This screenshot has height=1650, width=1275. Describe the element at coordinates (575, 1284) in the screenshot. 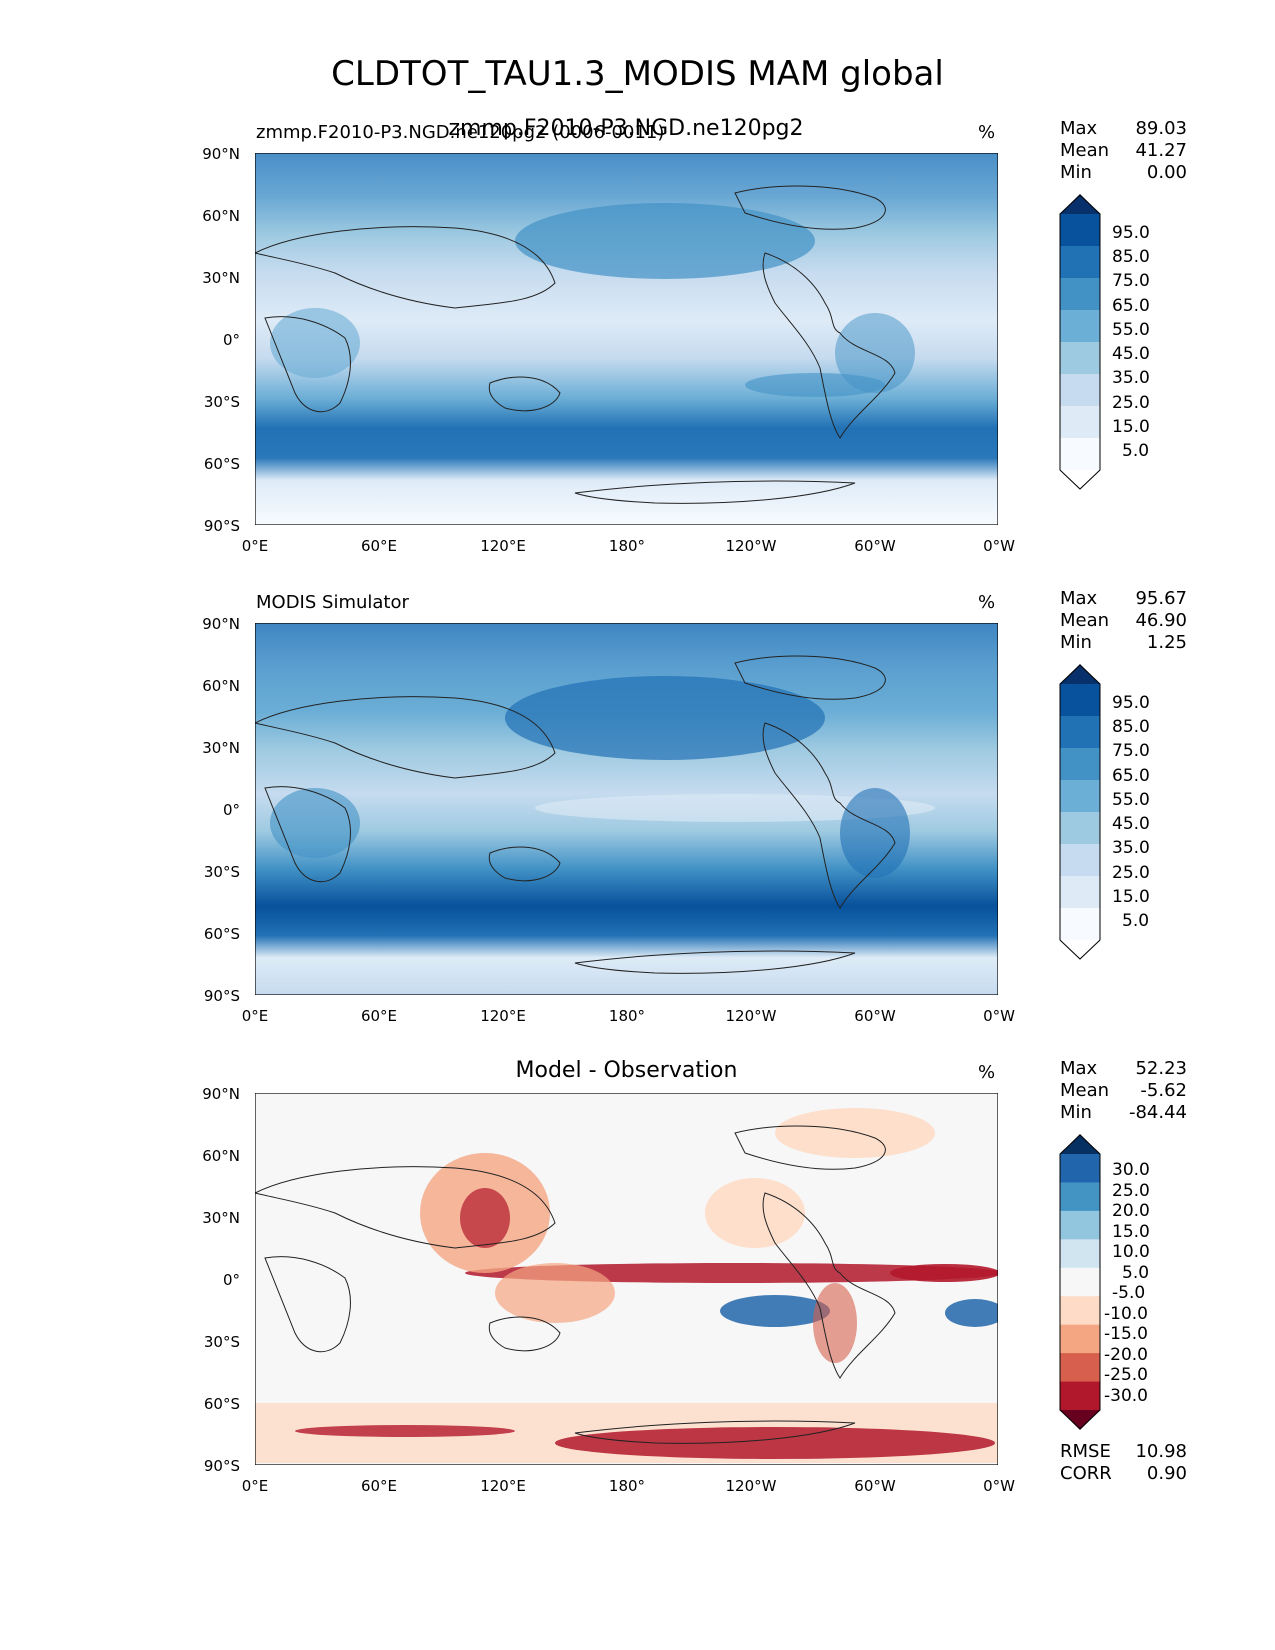

I see `panel-3-coastlines` at that location.